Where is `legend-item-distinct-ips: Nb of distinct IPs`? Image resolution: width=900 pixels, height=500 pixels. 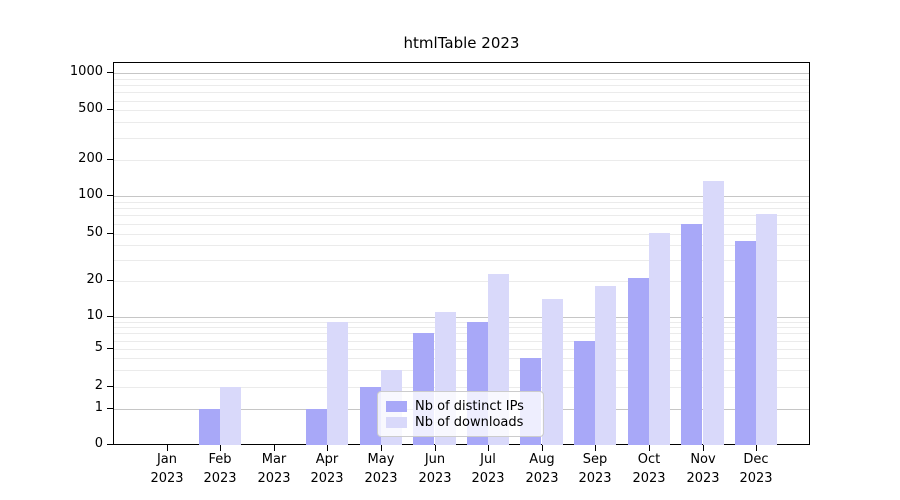 legend-item-distinct-ips: Nb of distinct IPs is located at coordinates (459, 406).